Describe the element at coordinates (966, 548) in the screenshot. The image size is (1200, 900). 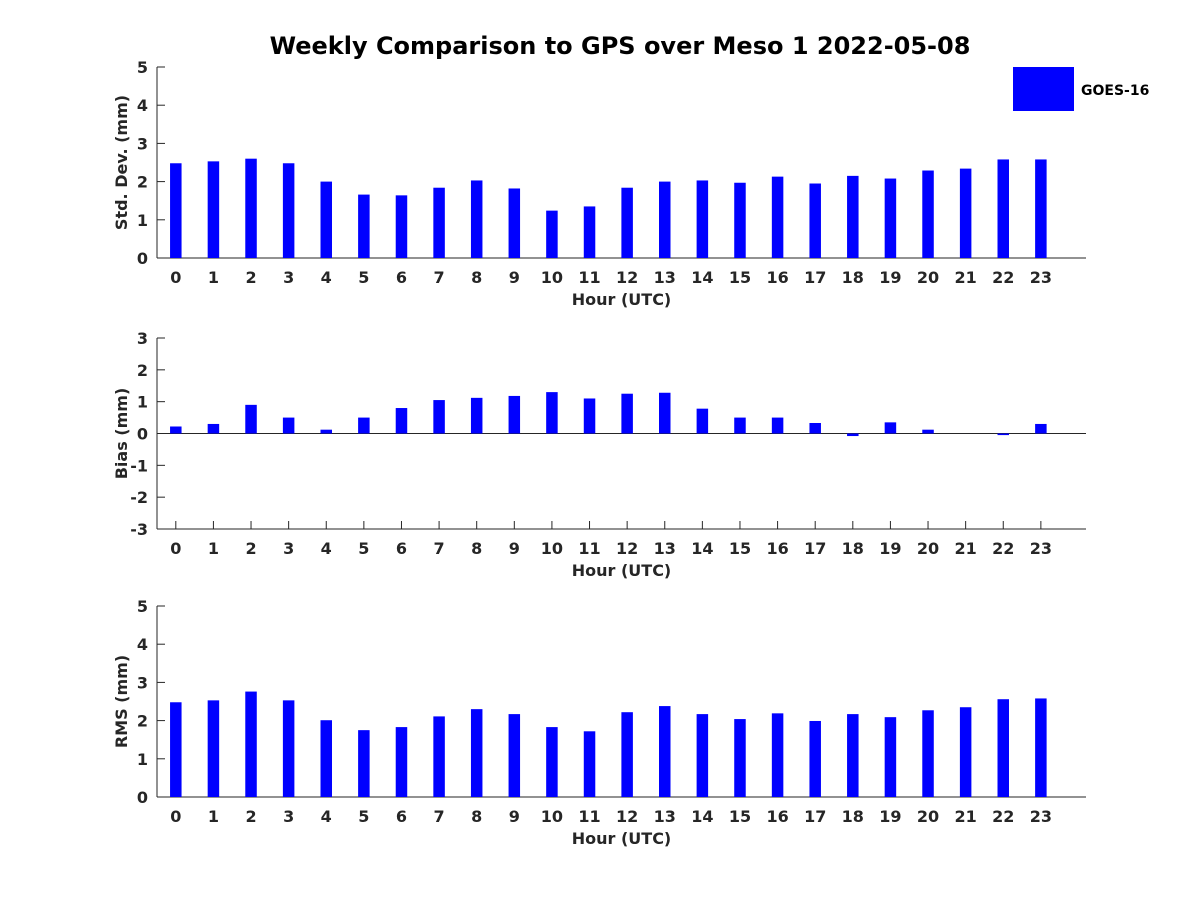
I see `x-tick-label: 21` at that location.